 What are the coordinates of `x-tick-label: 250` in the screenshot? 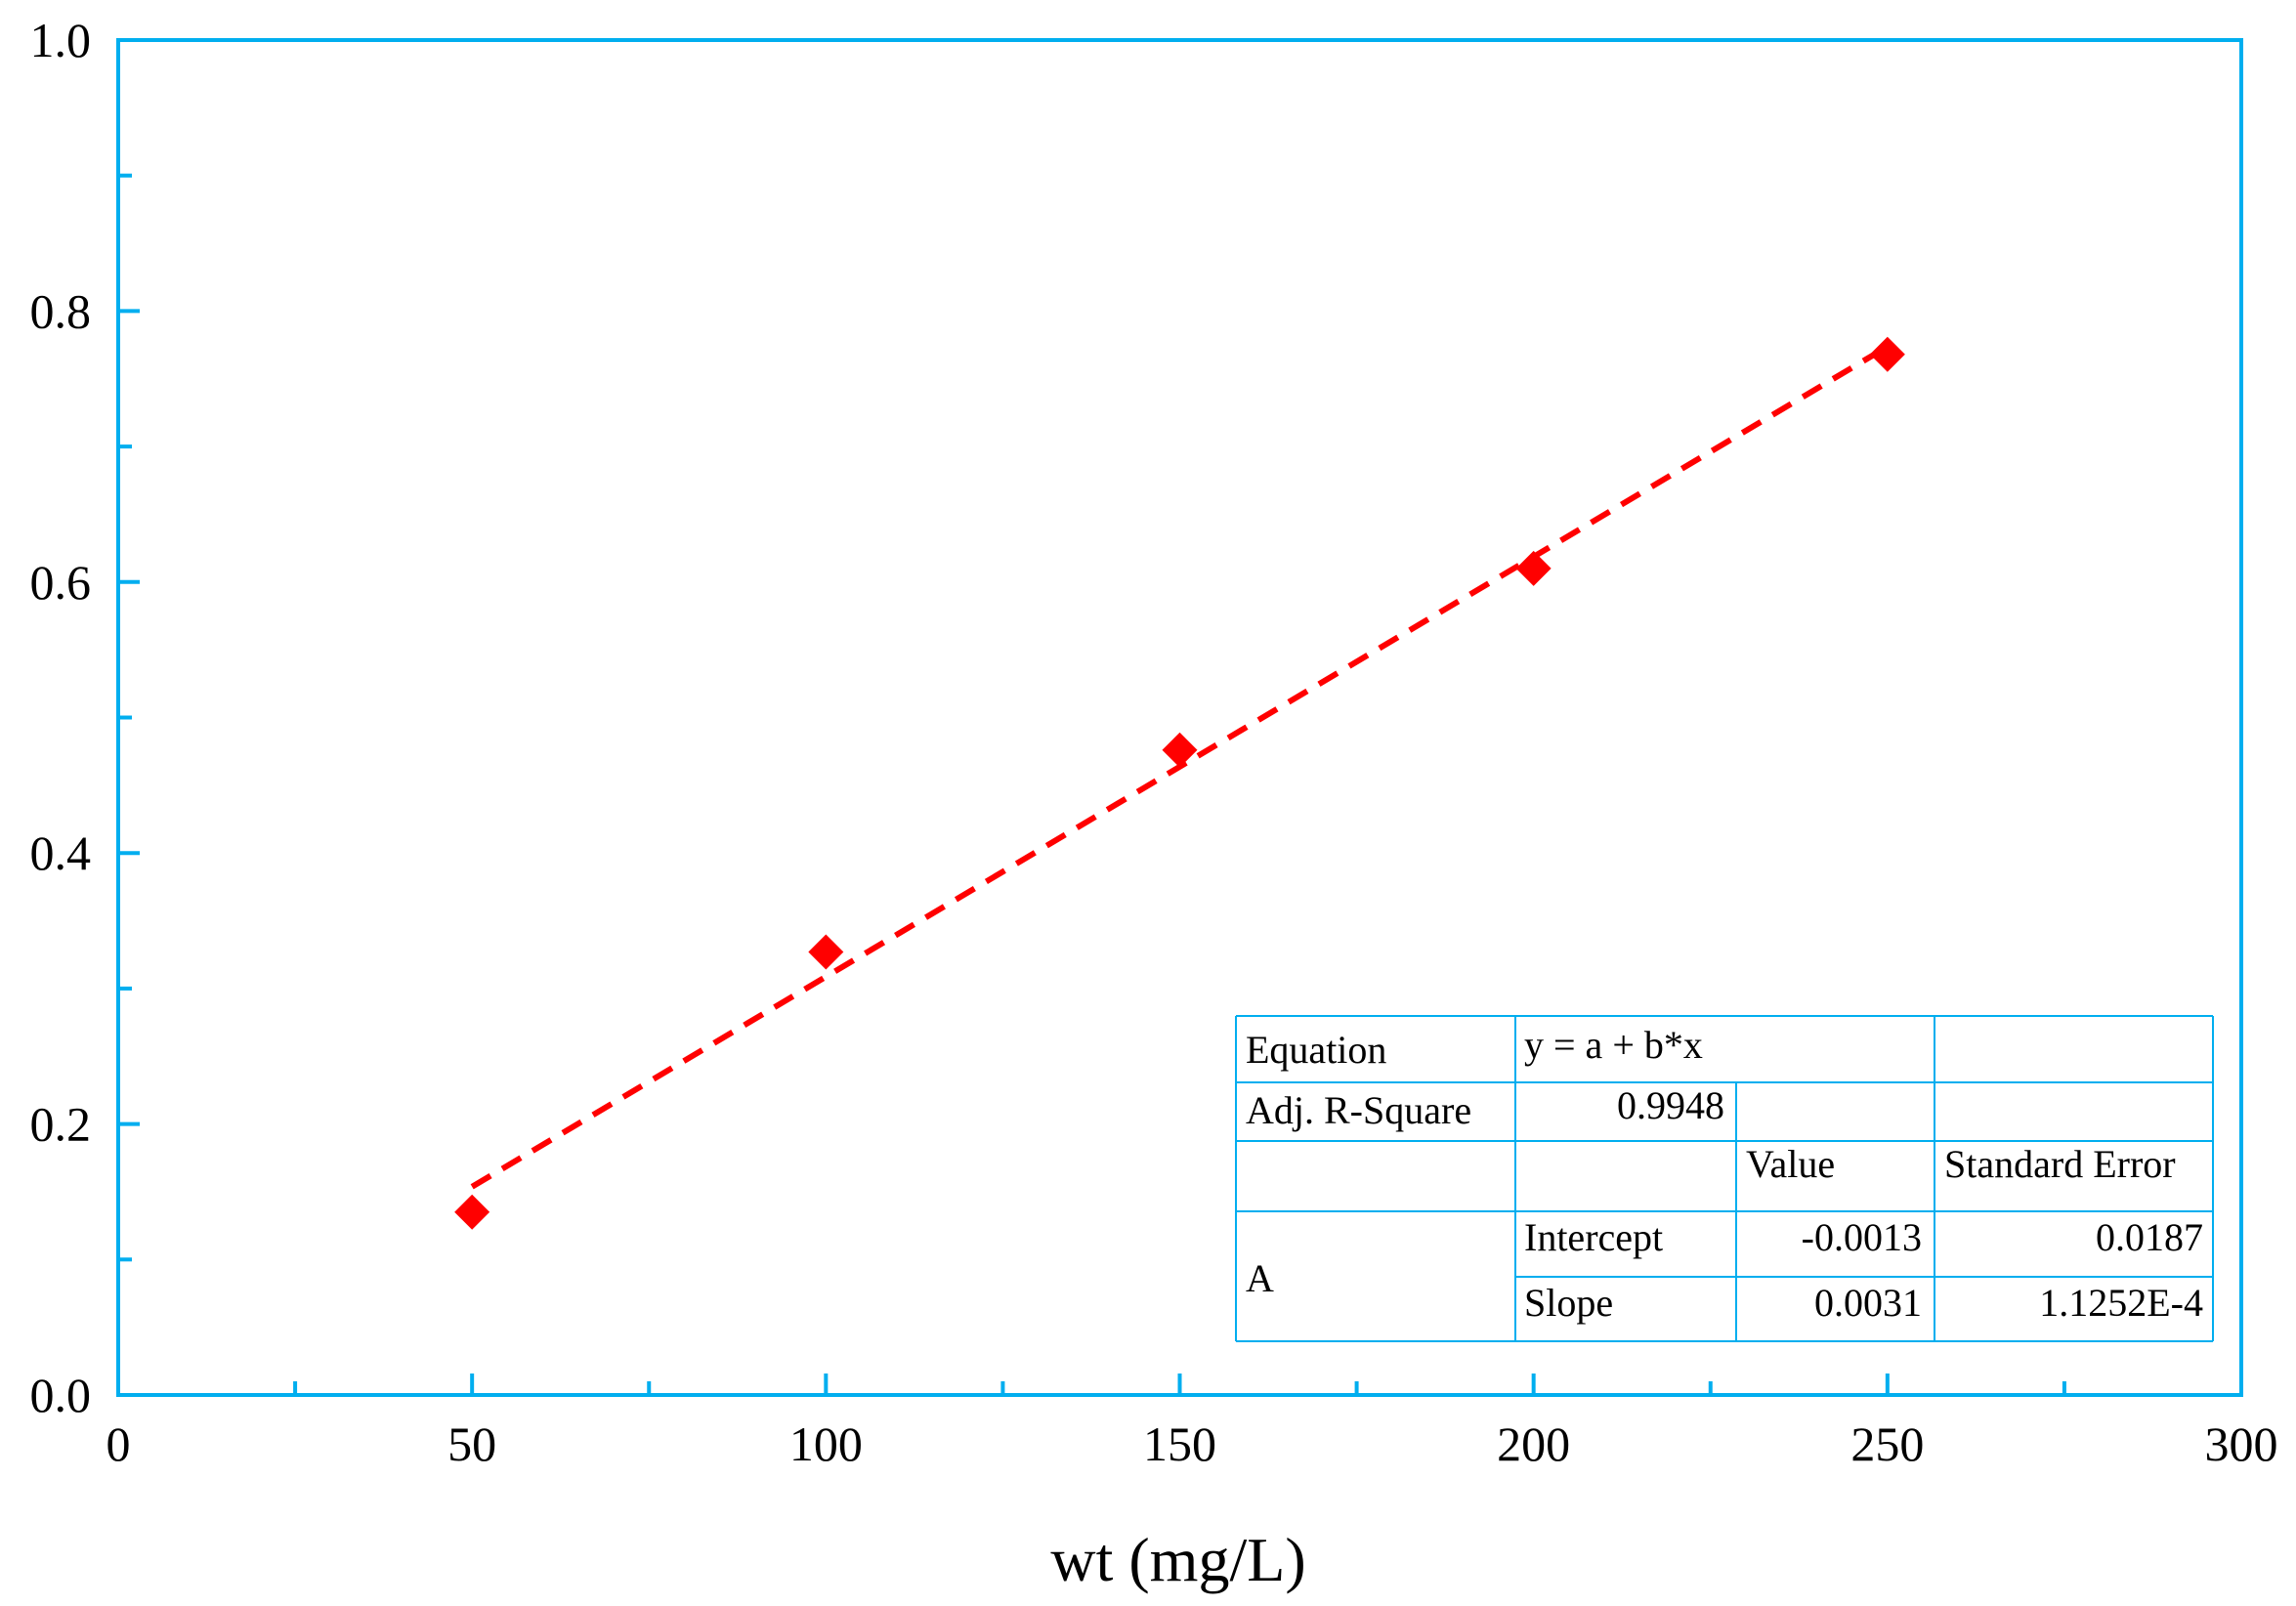 It's located at (1887, 1444).